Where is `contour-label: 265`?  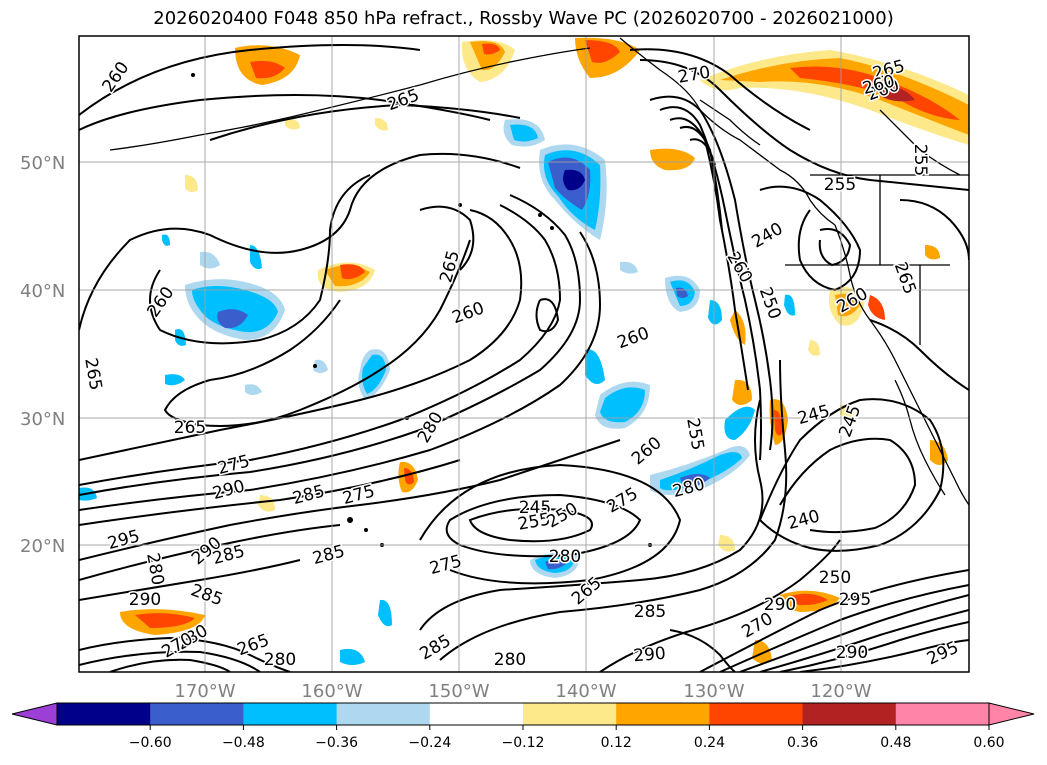
contour-label: 265 is located at coordinates (190, 428).